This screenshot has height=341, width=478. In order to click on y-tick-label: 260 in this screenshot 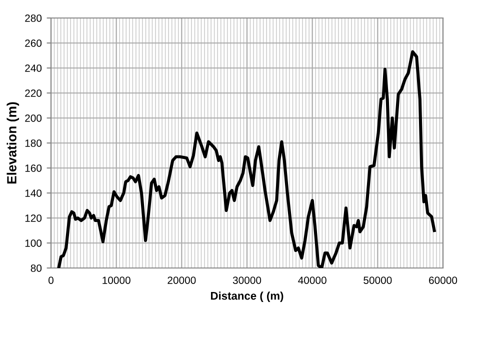, I will do `click(33, 43)`.